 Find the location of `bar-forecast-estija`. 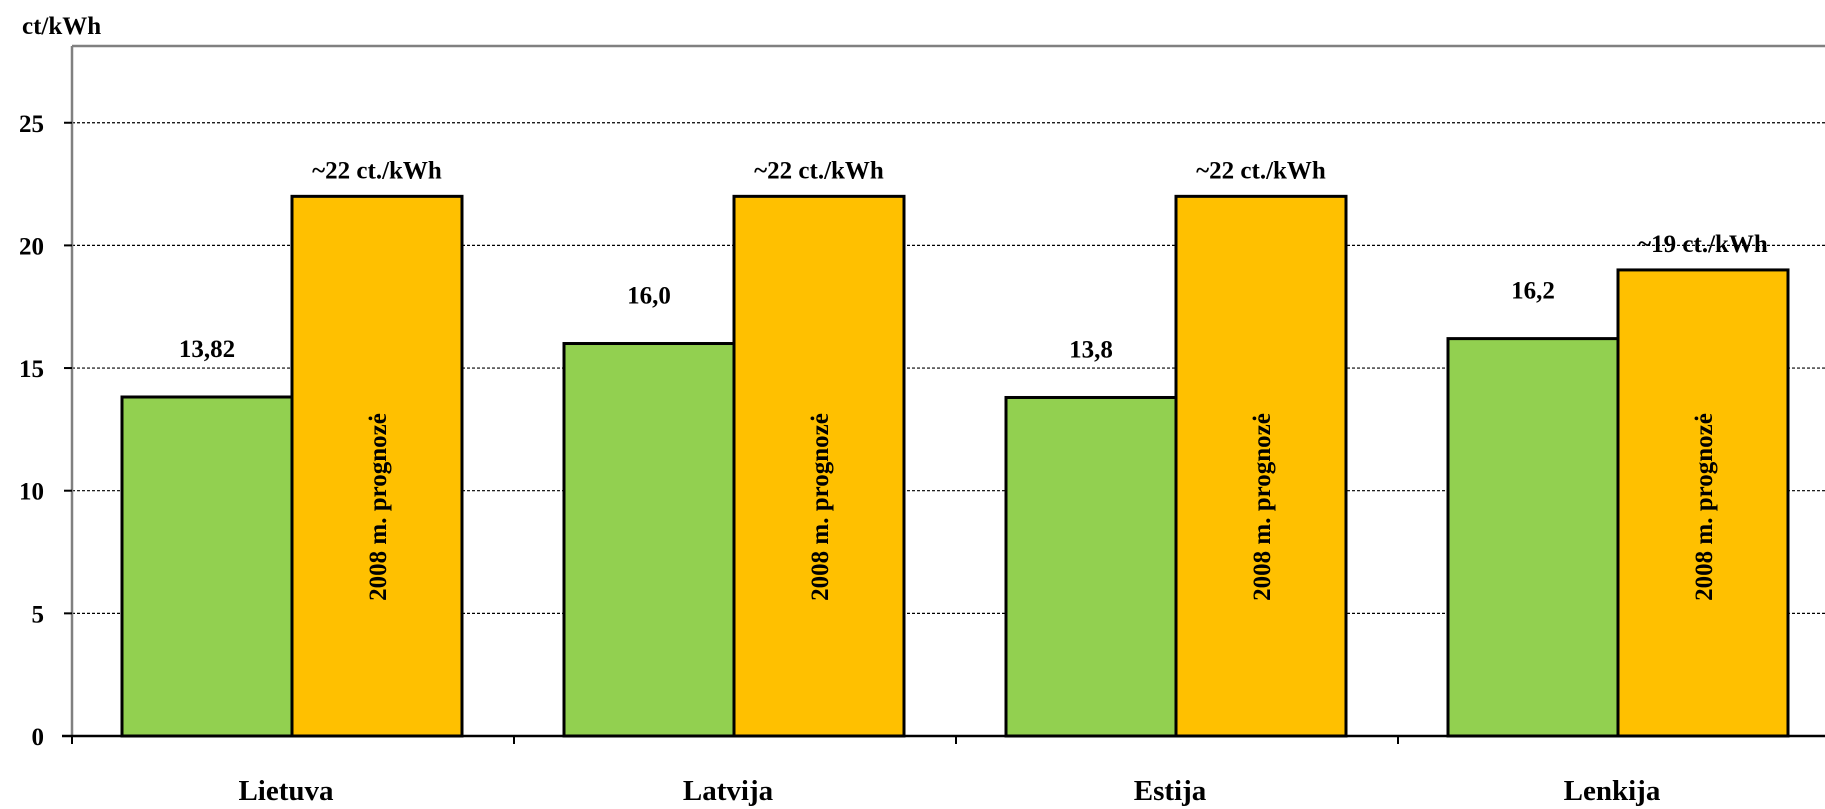

bar-forecast-estija is located at coordinates (1261, 466).